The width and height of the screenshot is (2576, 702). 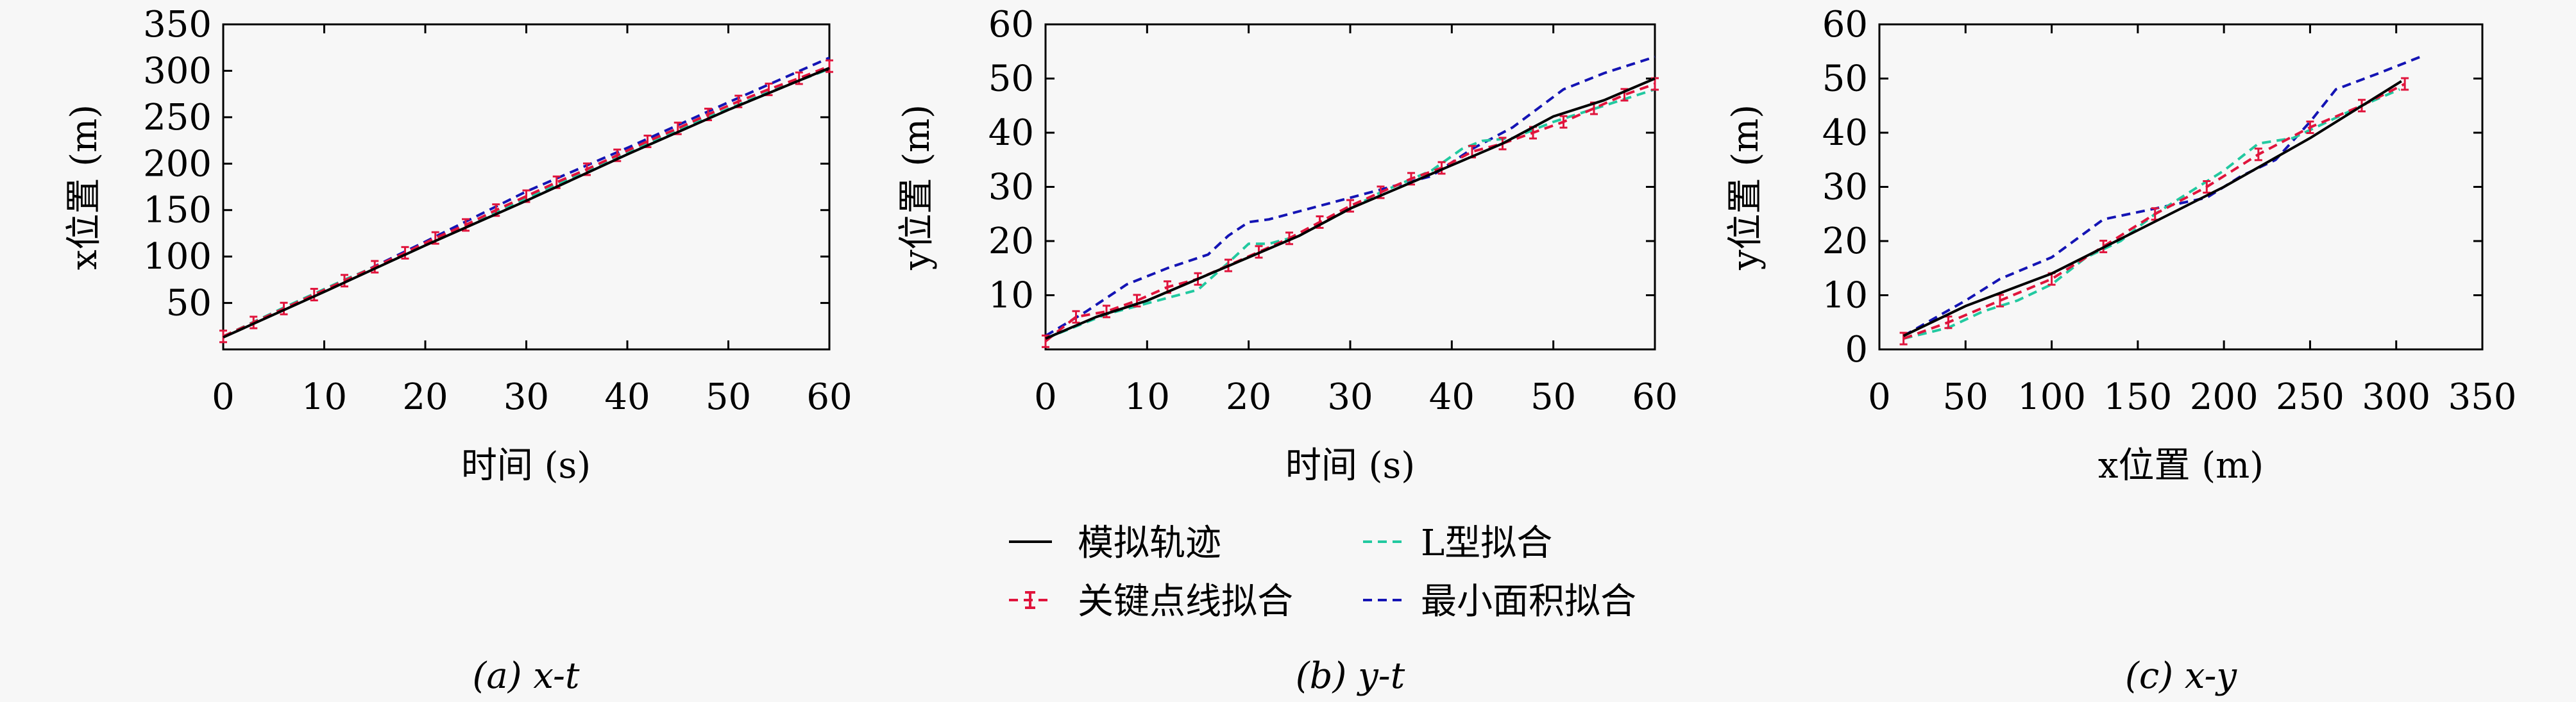 I want to click on x-tick-label: 150, so click(x=2137, y=397).